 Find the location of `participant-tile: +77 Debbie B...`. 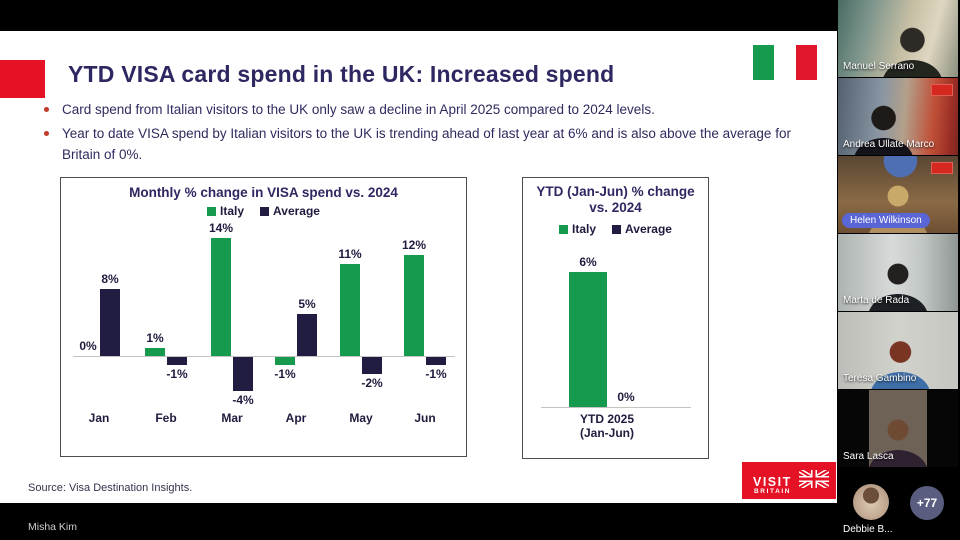

participant-tile: +77 Debbie B... is located at coordinates (898, 504).